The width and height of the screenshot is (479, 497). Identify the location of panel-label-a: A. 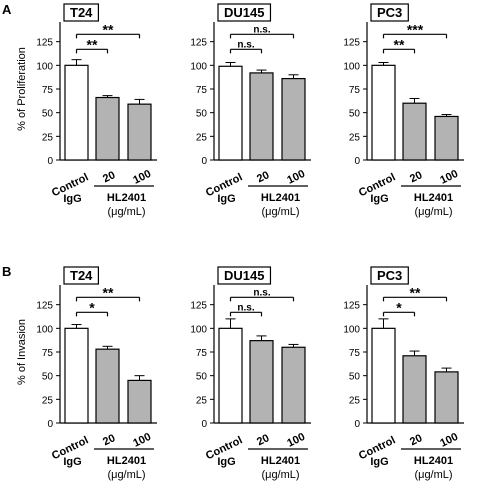
(7, 9).